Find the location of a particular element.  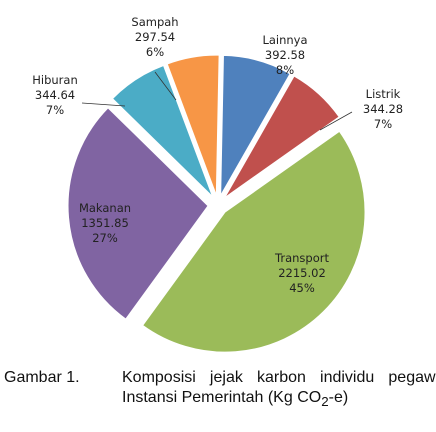

slice-name: Makanan is located at coordinates (105, 208).